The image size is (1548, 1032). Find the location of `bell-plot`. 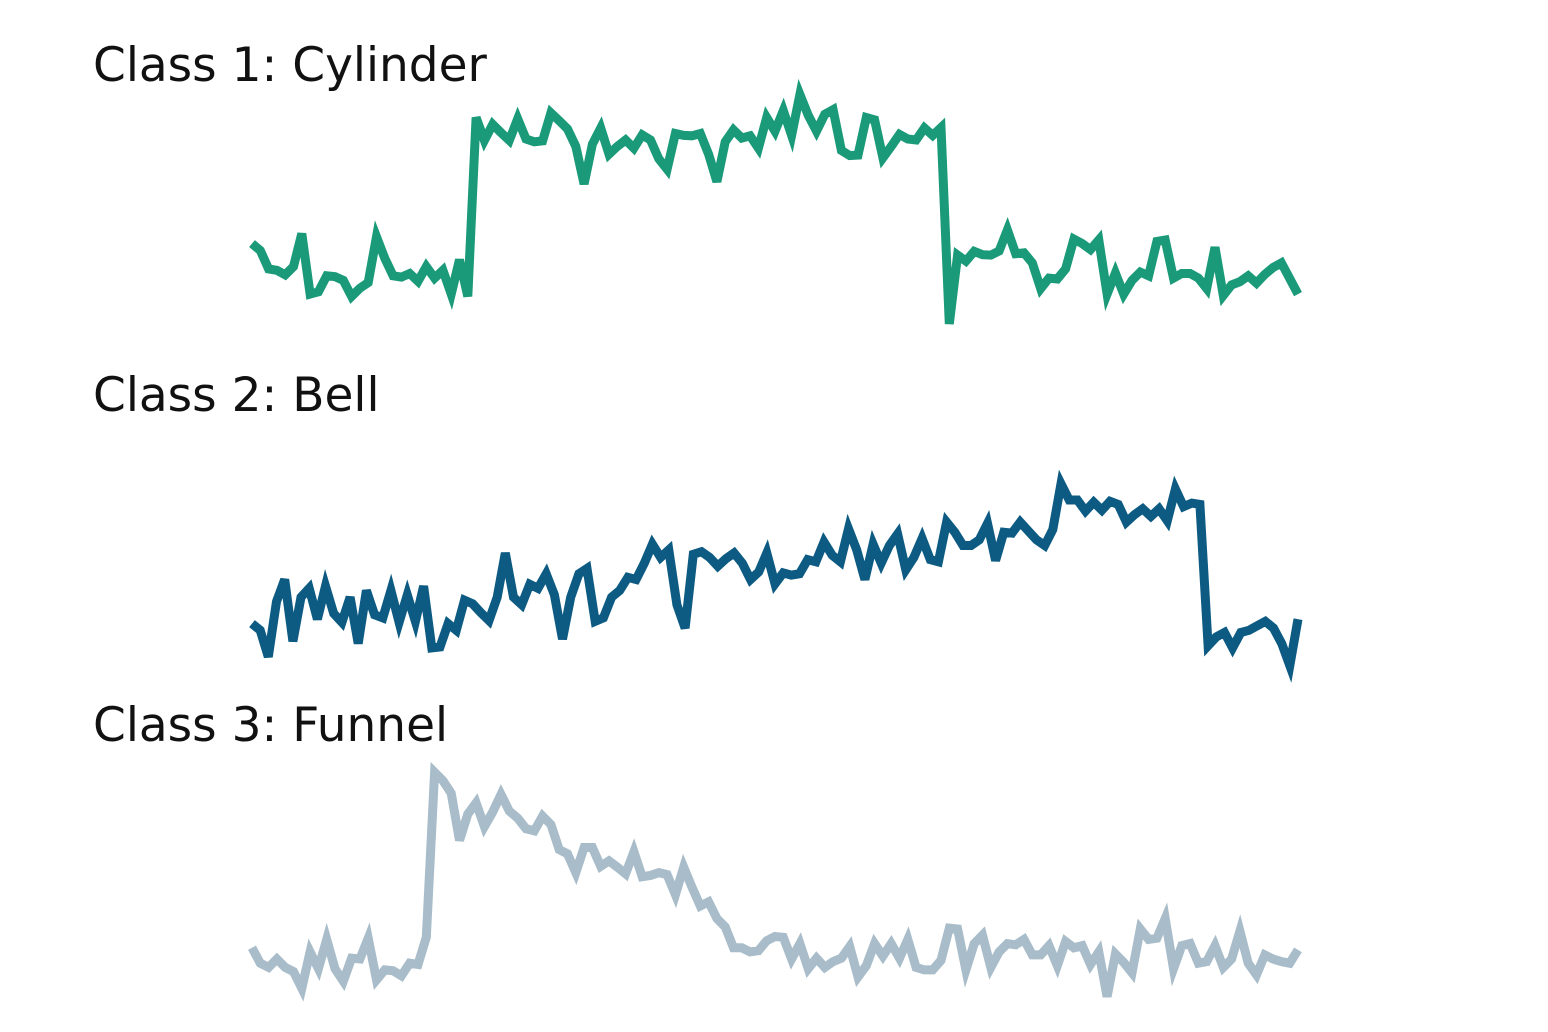

bell-plot is located at coordinates (776, 576).